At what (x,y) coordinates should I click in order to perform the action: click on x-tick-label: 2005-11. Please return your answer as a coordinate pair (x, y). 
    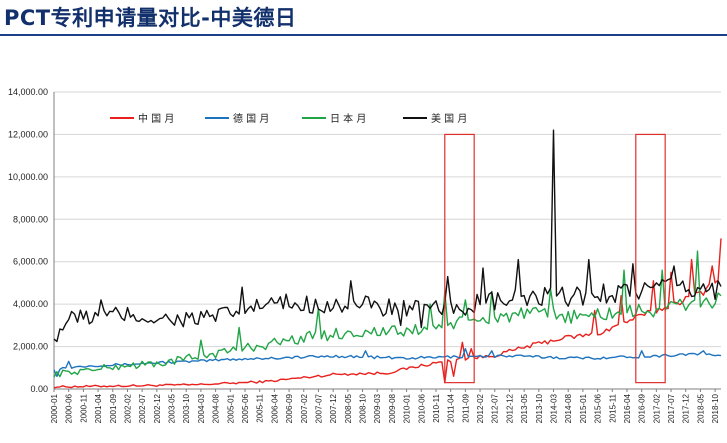
    Looking at the image, I should click on (260, 407).